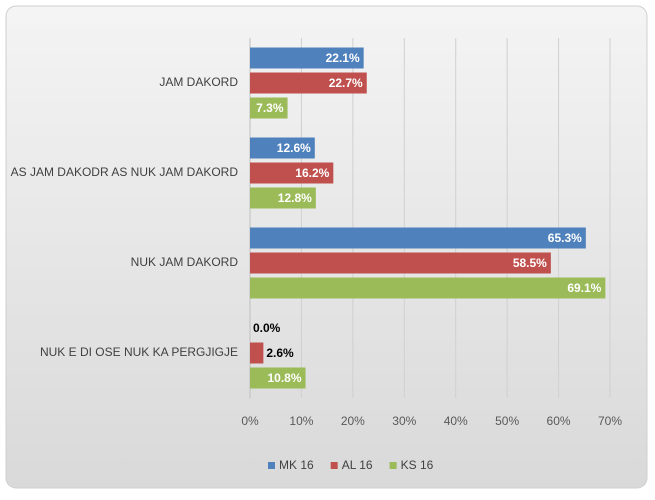 The height and width of the screenshot is (500, 655). What do you see at coordinates (565, 238) in the screenshot?
I see `data-label: 65.3%` at bounding box center [565, 238].